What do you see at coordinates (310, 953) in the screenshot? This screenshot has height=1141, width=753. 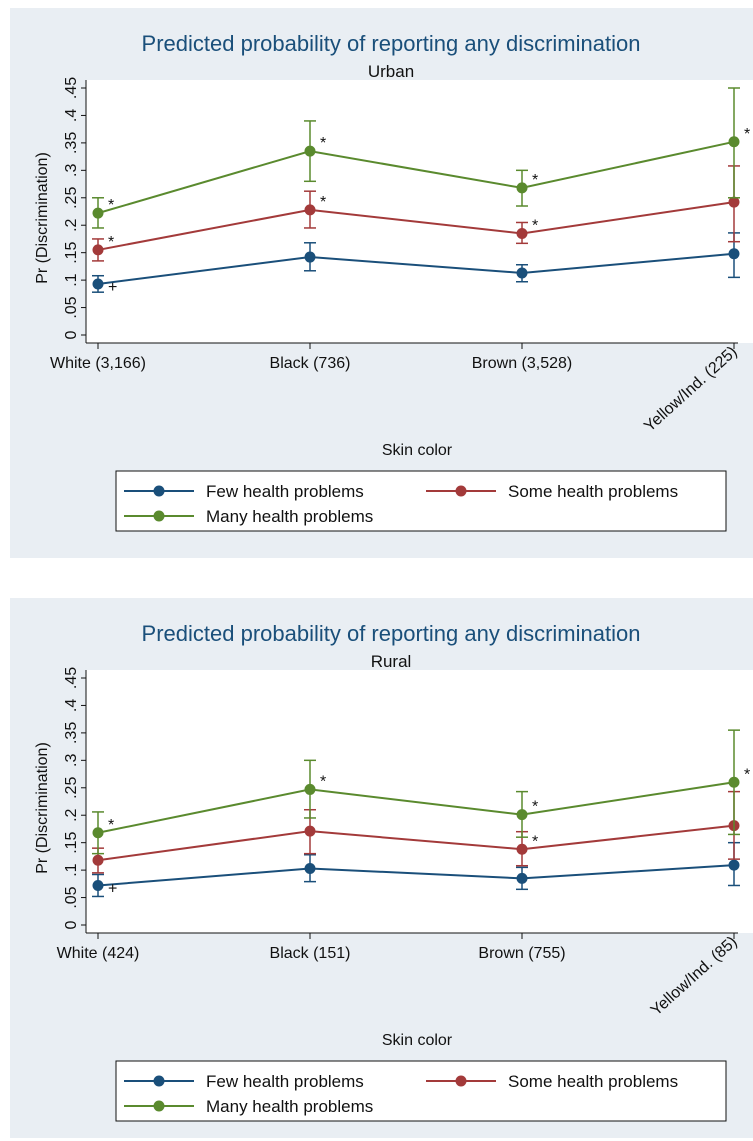 I see `x-tick-label: Black (151)` at bounding box center [310, 953].